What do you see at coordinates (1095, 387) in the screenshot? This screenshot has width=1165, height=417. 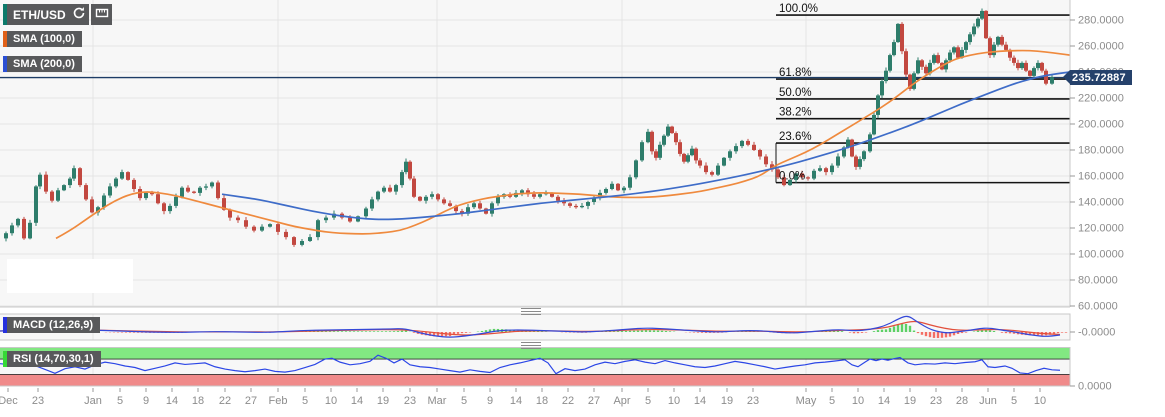 I see `rsi-axis-label: 0.0000` at bounding box center [1095, 387].